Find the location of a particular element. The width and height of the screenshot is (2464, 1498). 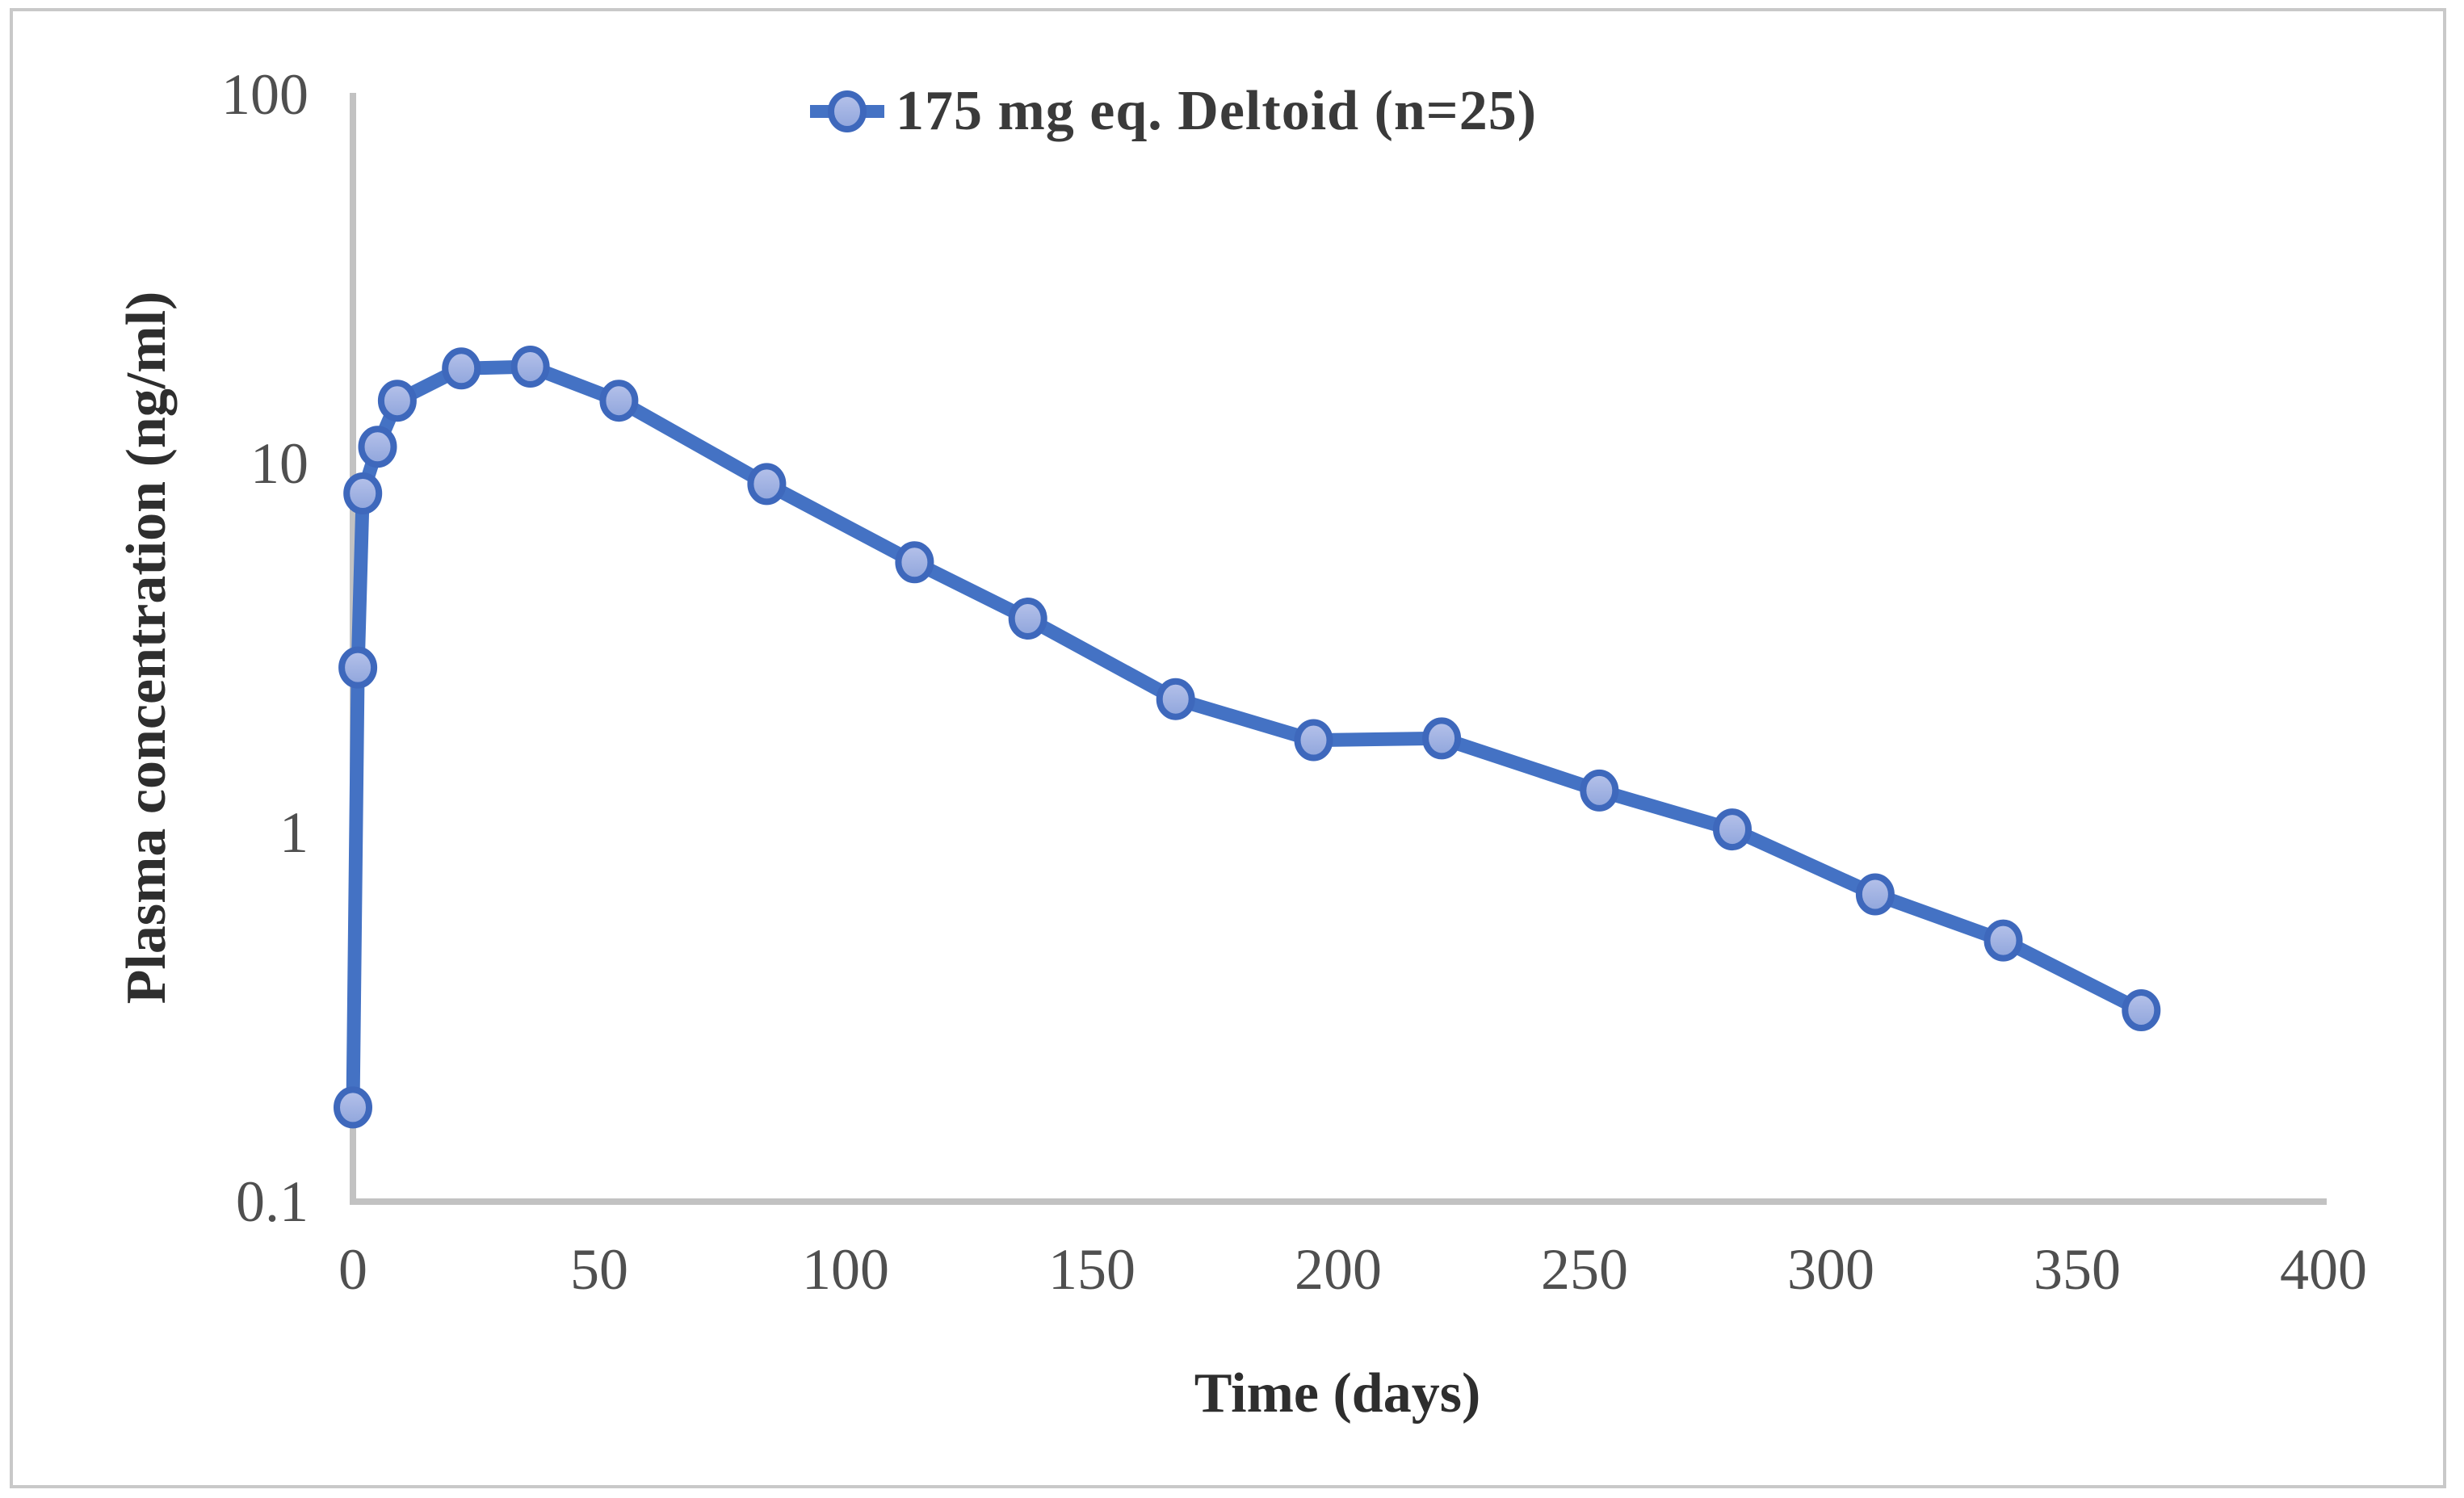

legend-label: 175 mg eq. Deltoid (n=25) is located at coordinates (1217, 111).